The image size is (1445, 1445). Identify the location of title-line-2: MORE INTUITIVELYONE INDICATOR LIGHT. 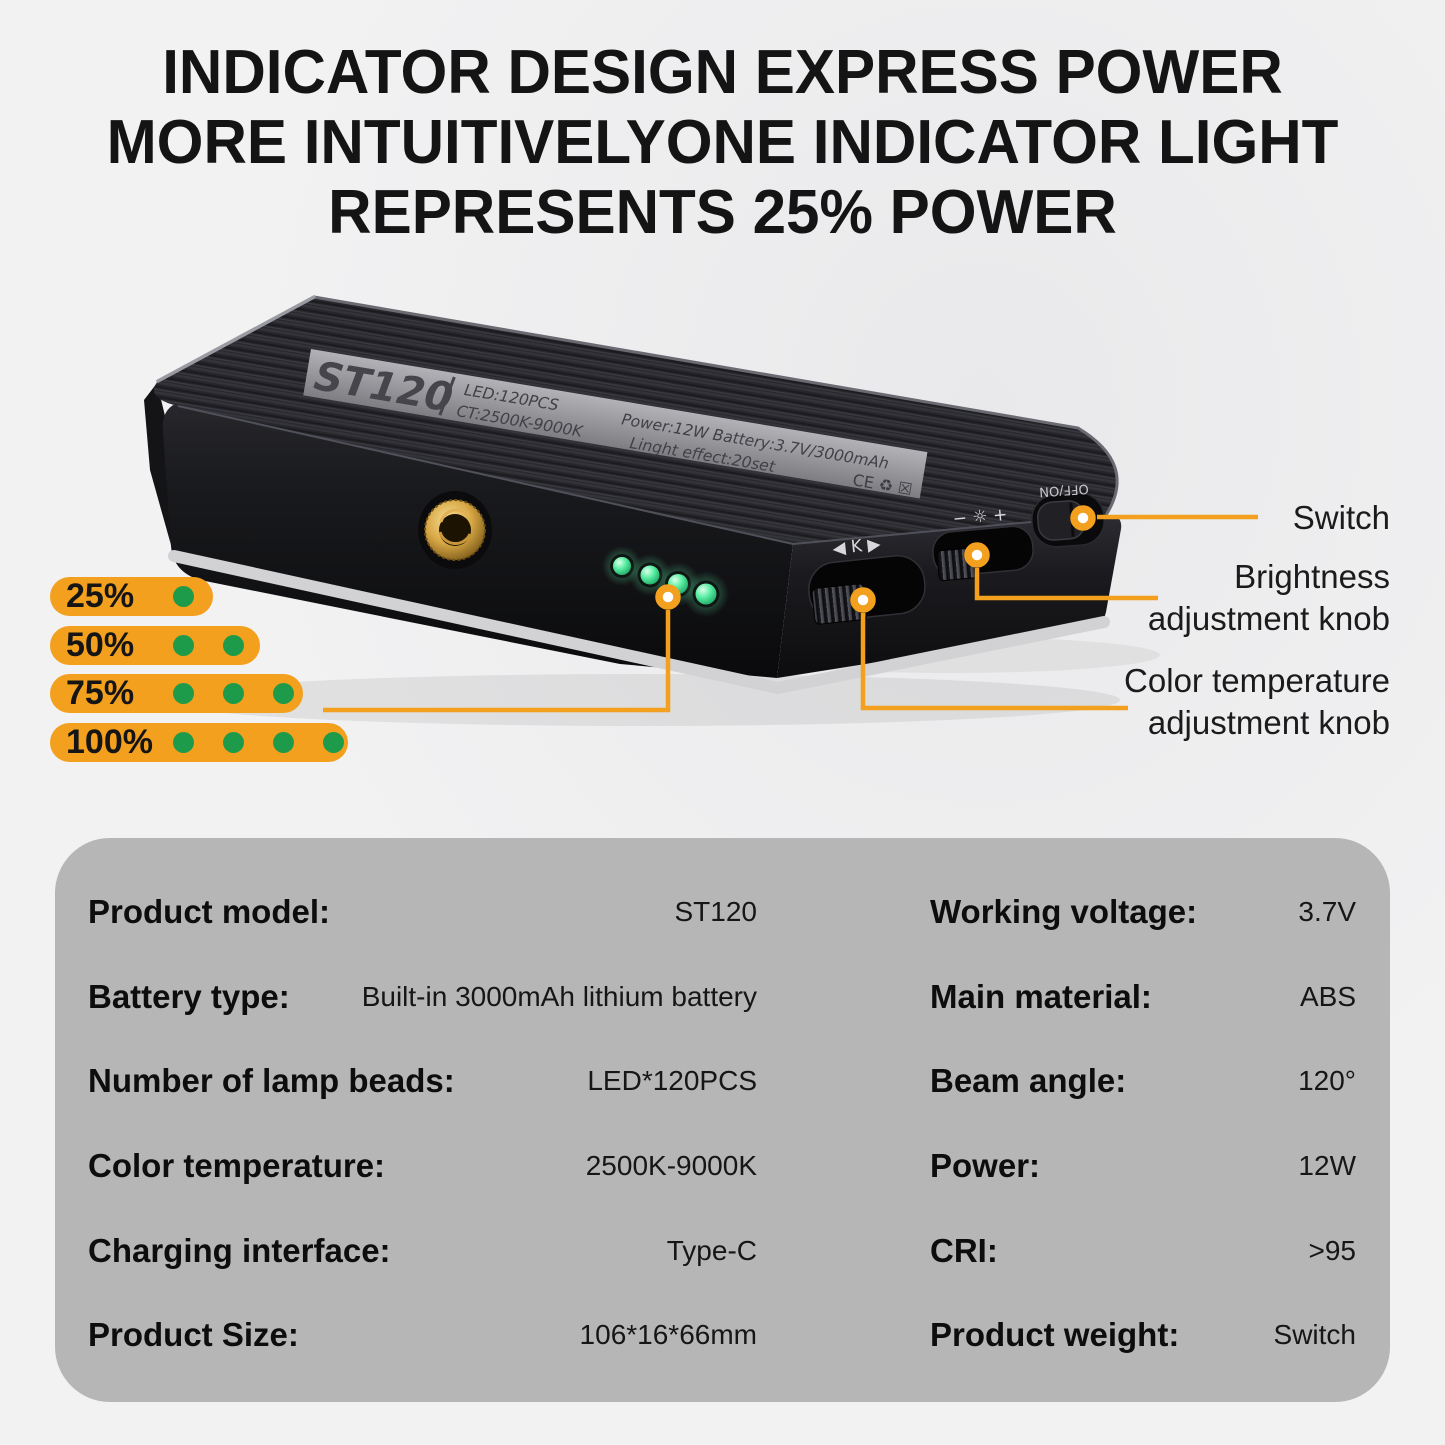
(722, 142).